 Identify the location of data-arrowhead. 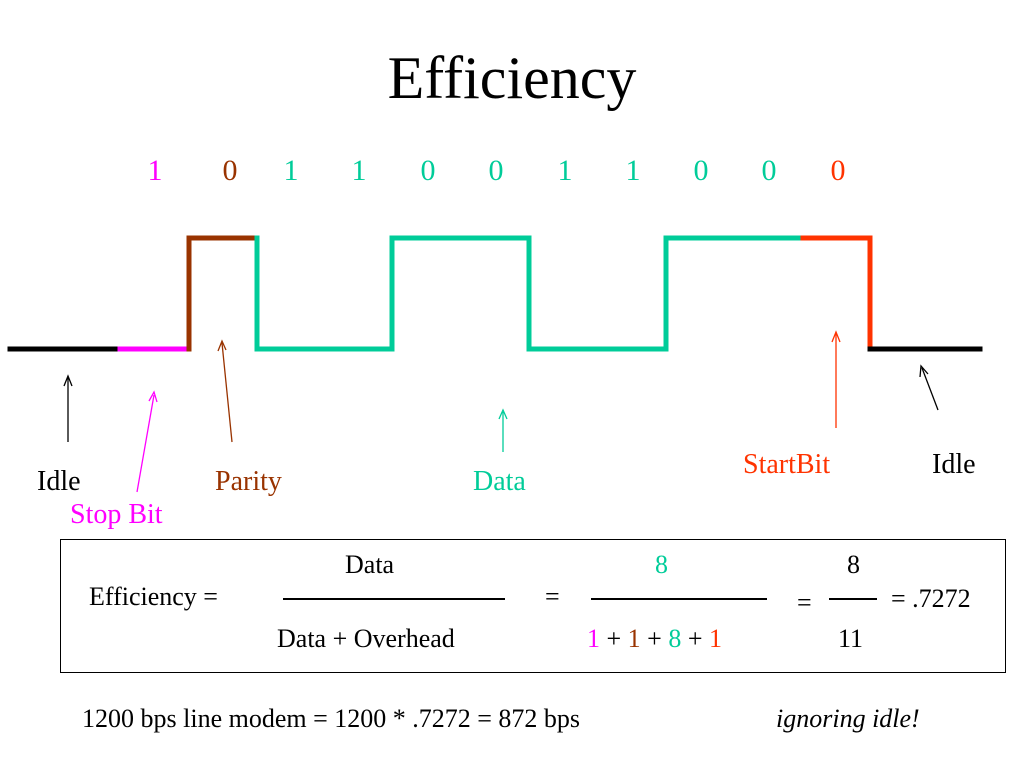
(503, 414).